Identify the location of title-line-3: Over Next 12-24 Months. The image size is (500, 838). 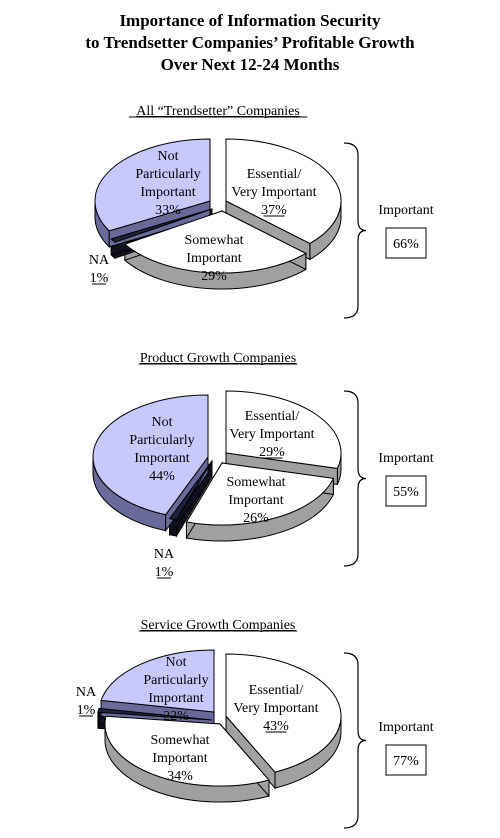
(250, 64).